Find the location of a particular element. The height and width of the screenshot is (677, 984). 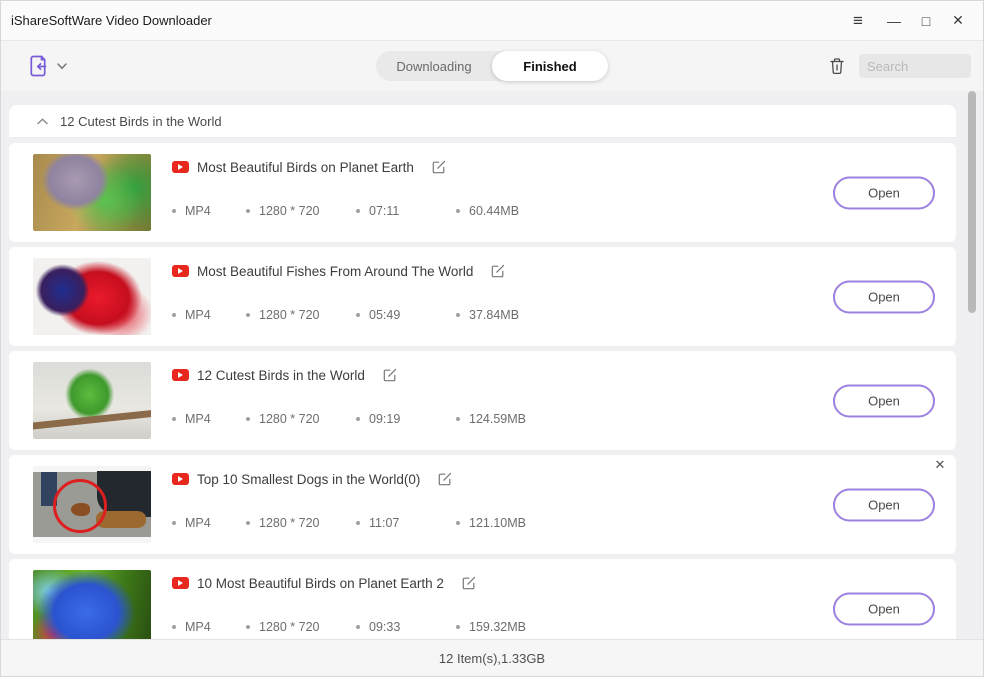

video-thumbnail-cuban-tody is located at coordinates (92, 400).